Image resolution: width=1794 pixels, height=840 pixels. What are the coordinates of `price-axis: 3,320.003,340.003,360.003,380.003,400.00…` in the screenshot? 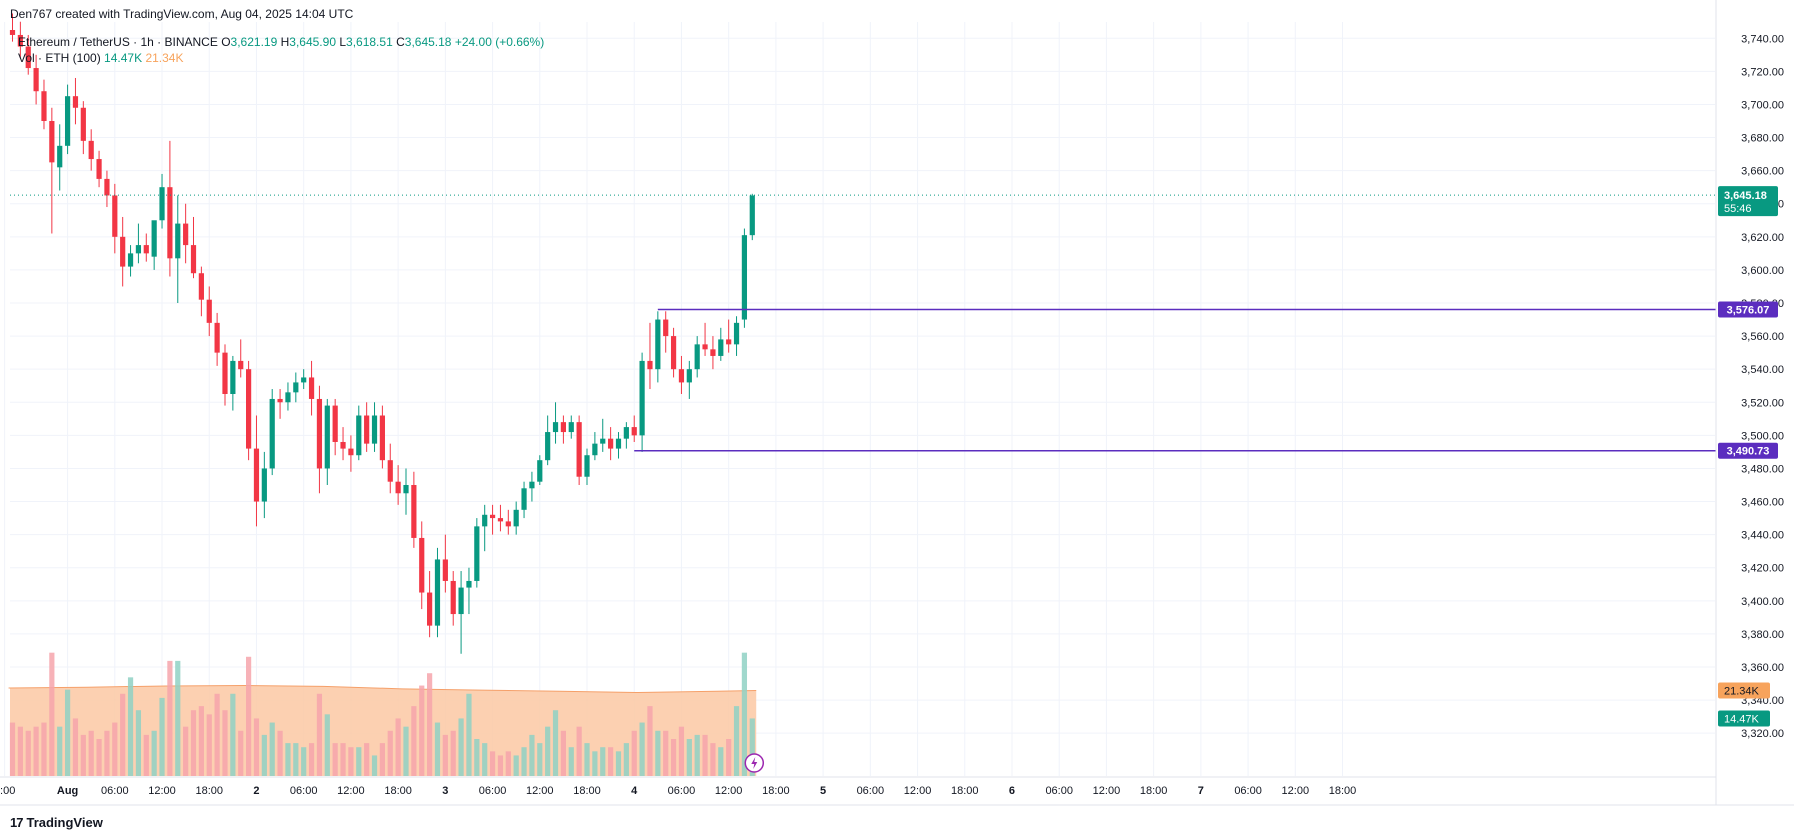 It's located at (1749, 402).